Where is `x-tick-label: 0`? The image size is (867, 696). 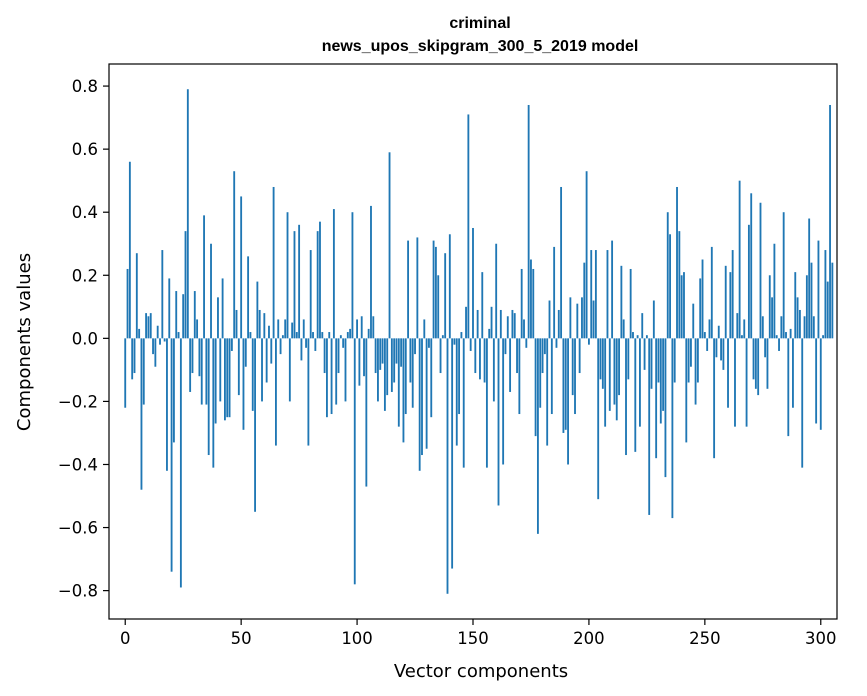
x-tick-label: 0 is located at coordinates (125, 638).